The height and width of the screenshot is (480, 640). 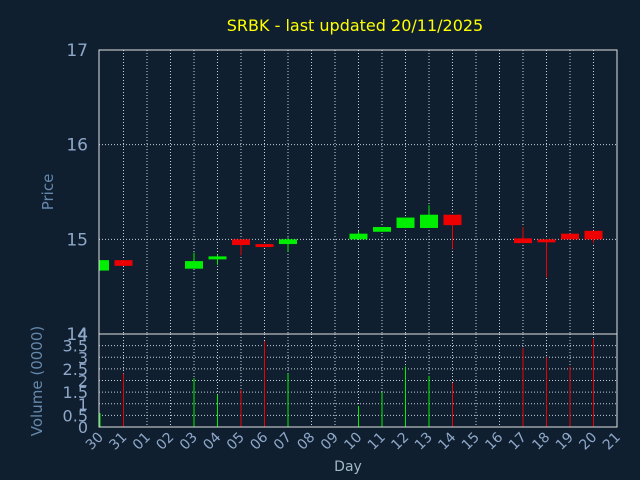 I want to click on volume-y-ticks: 00.511.522.533.54, so click(x=75, y=381).